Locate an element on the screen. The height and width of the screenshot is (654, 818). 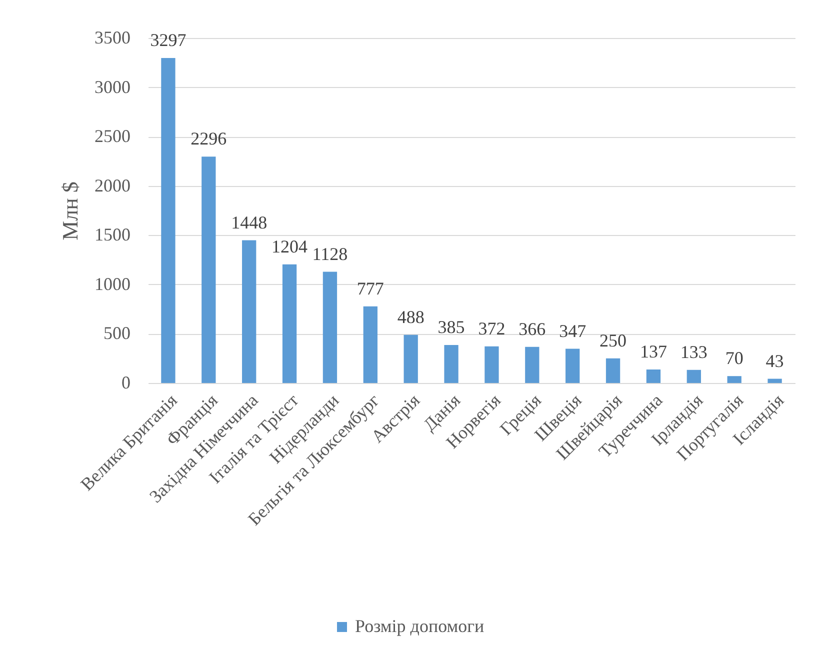
data-label: 366 is located at coordinates (532, 328).